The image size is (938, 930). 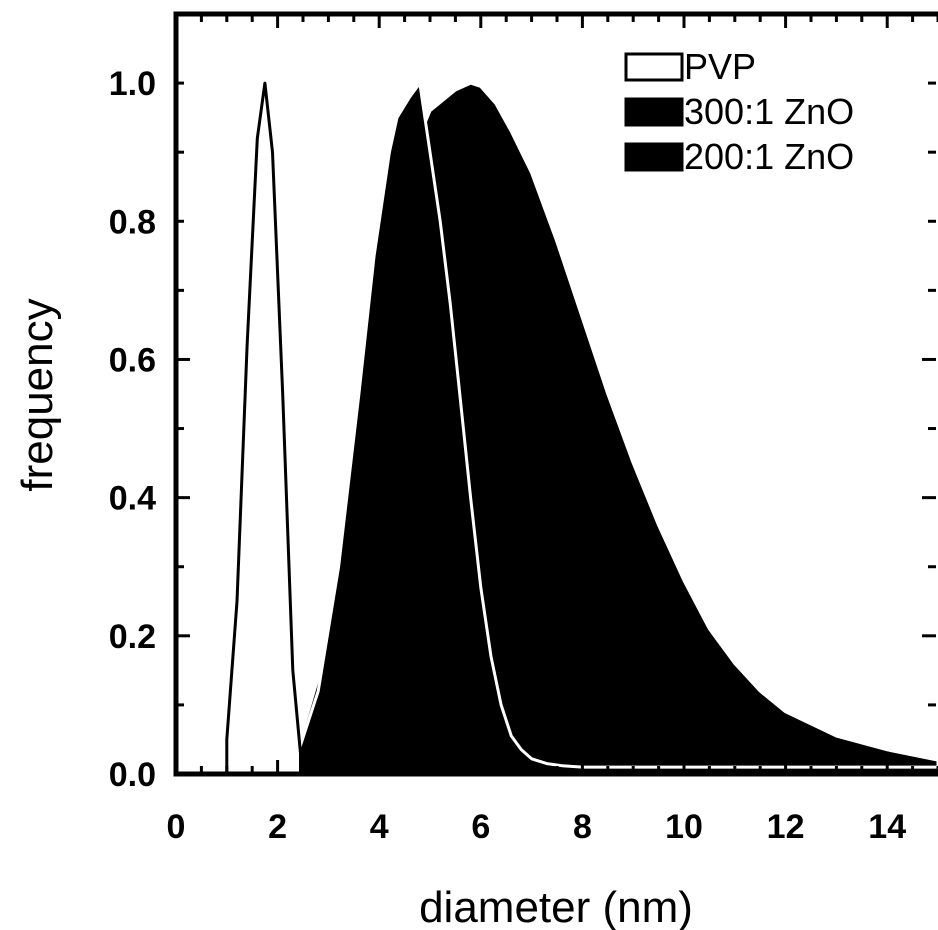 I want to click on y-tick-label: 1.0, so click(x=132, y=84).